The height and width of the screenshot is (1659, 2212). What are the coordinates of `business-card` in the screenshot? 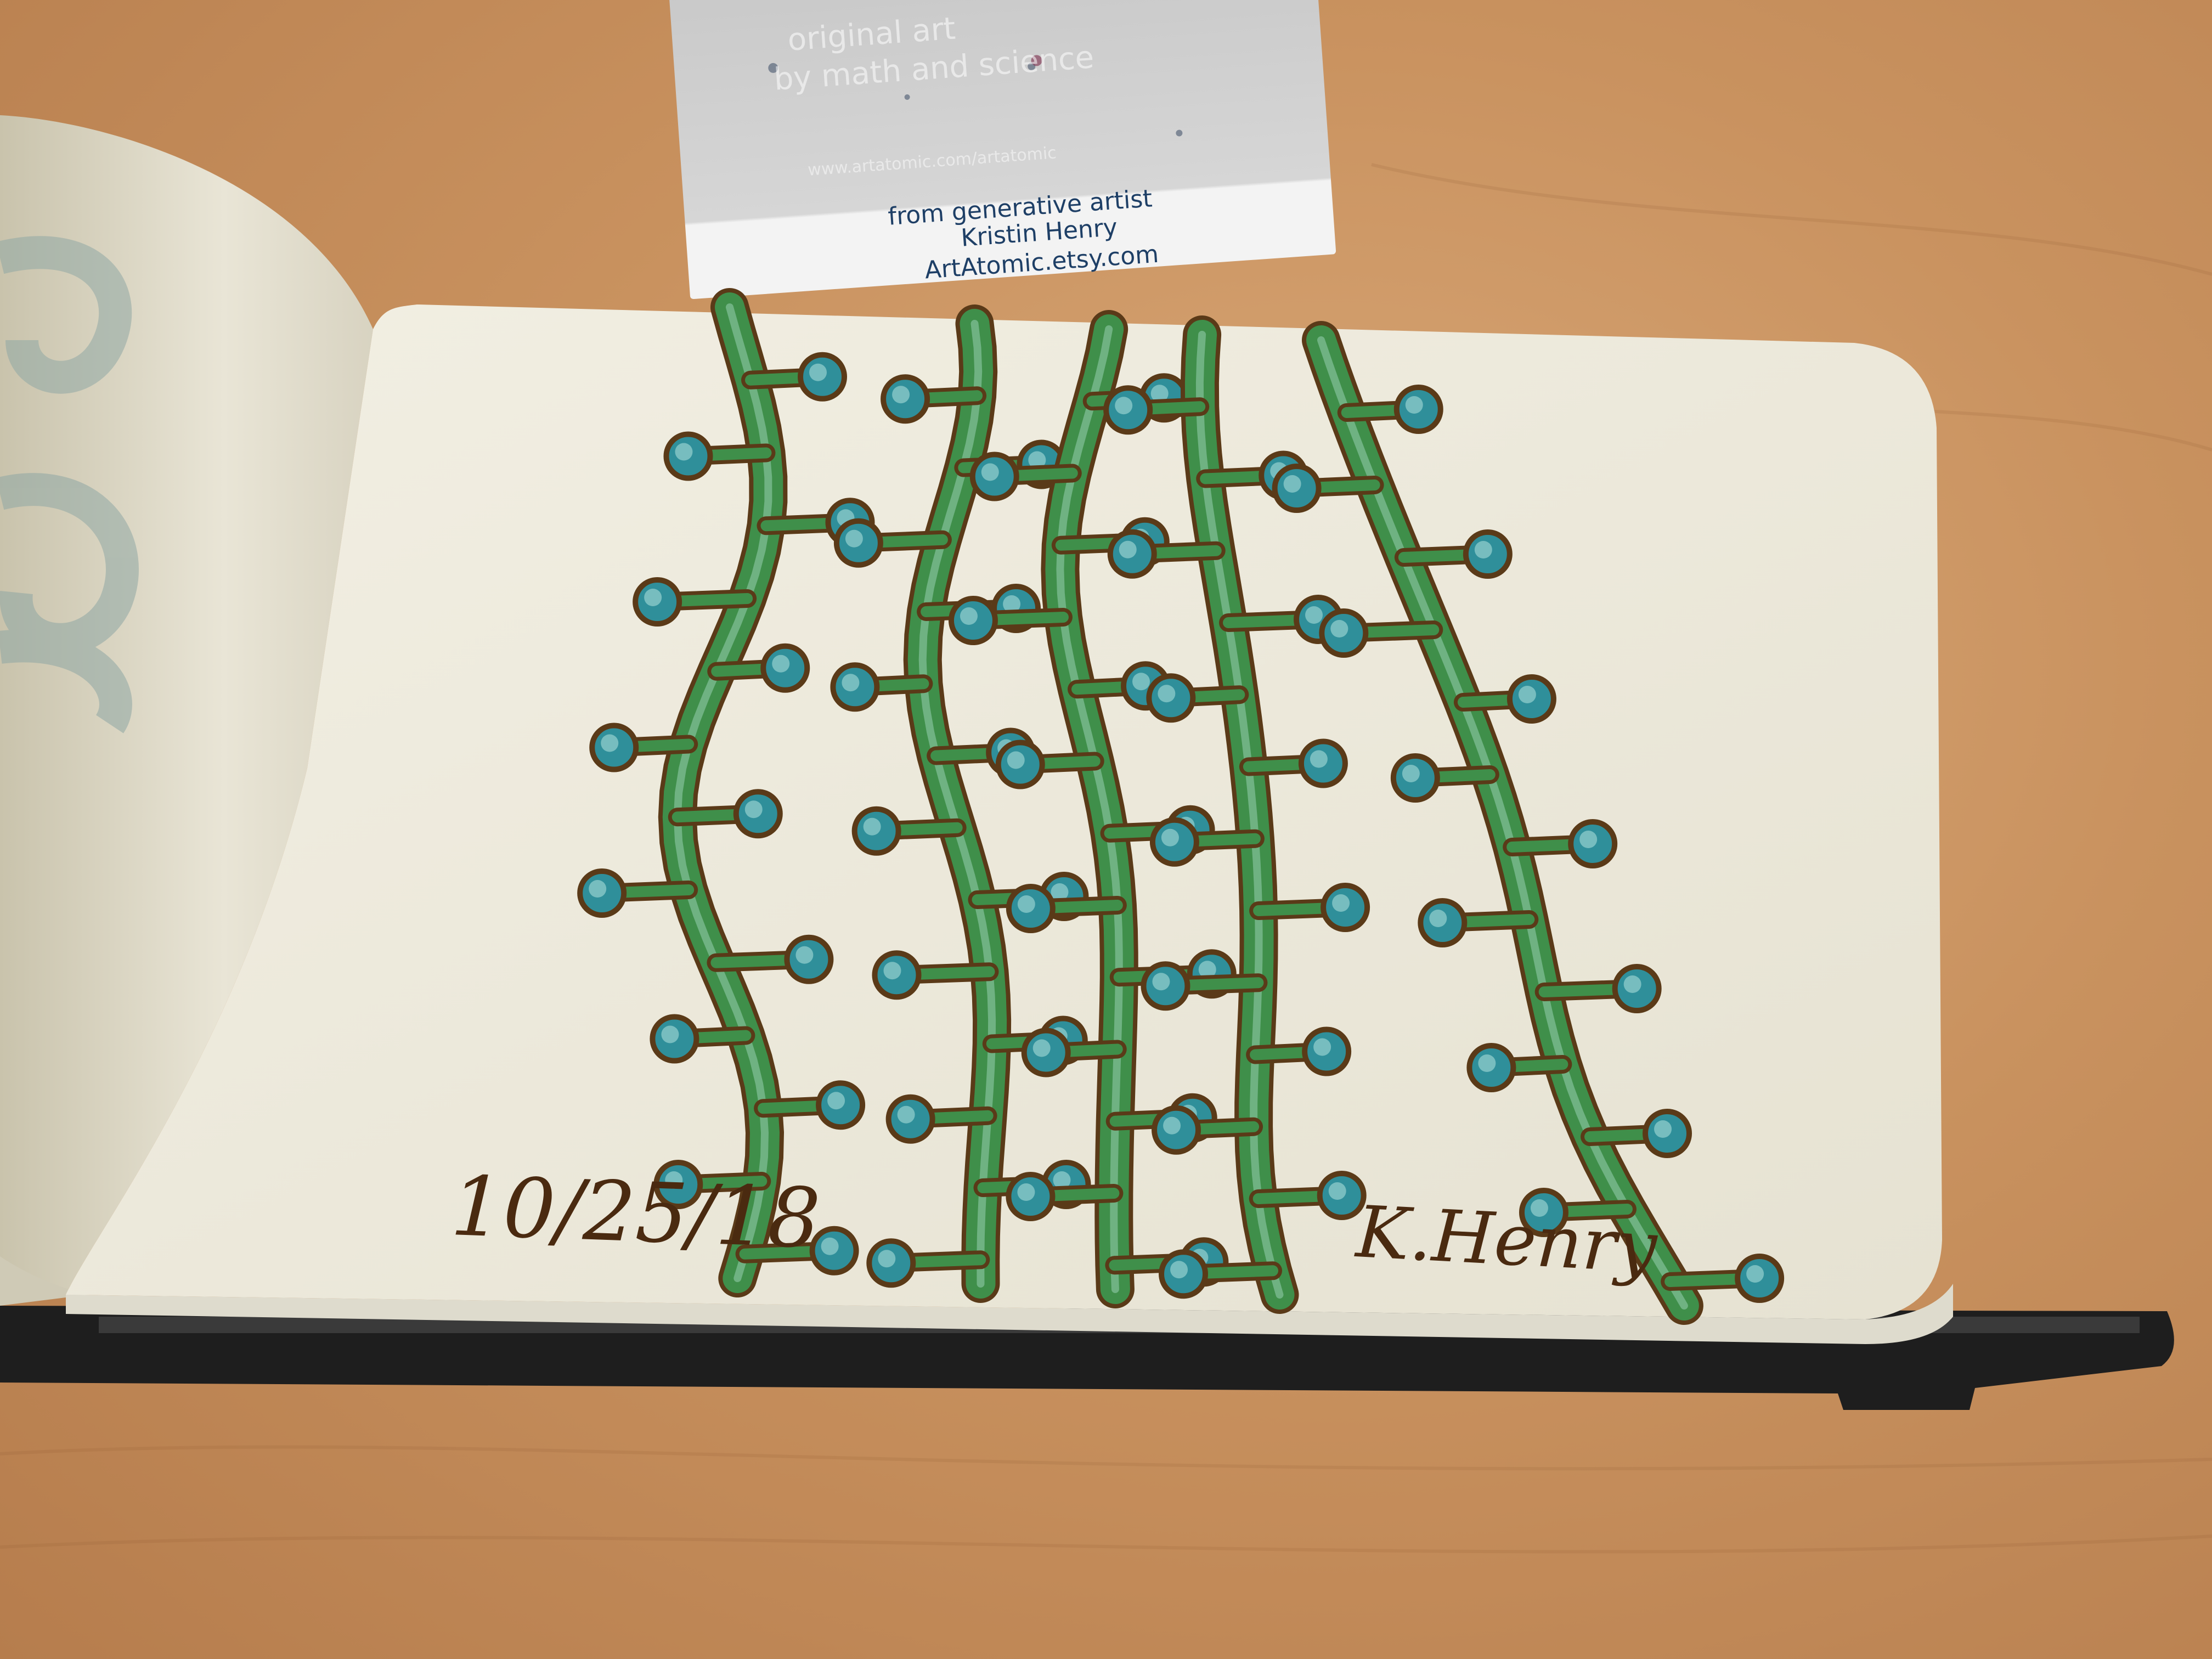 It's located at (1002, 150).